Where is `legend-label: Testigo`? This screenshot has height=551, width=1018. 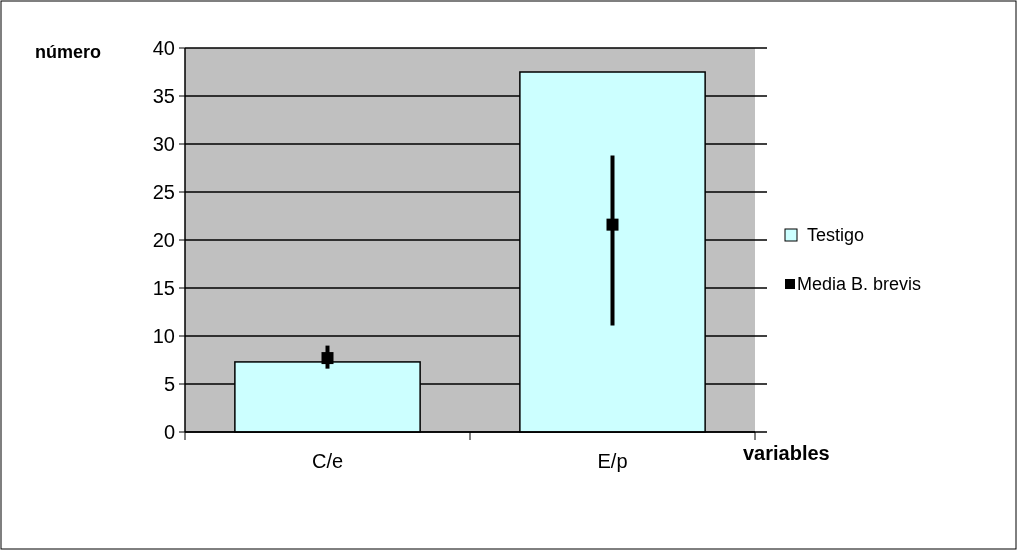 legend-label: Testigo is located at coordinates (836, 235).